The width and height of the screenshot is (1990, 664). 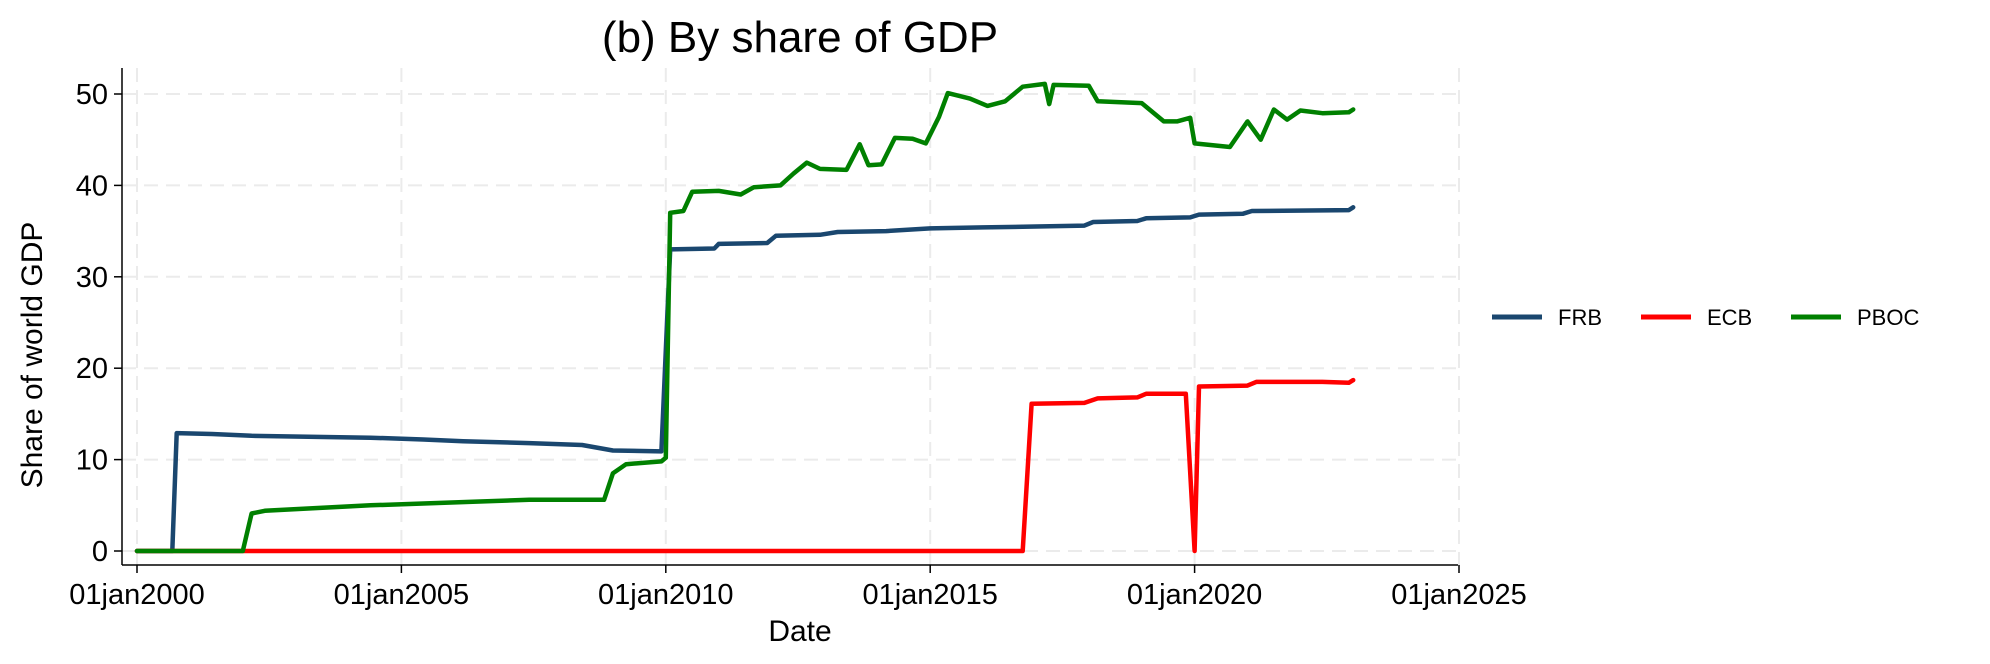 I want to click on x-tick-label: 01jan2025, so click(x=1458, y=595).